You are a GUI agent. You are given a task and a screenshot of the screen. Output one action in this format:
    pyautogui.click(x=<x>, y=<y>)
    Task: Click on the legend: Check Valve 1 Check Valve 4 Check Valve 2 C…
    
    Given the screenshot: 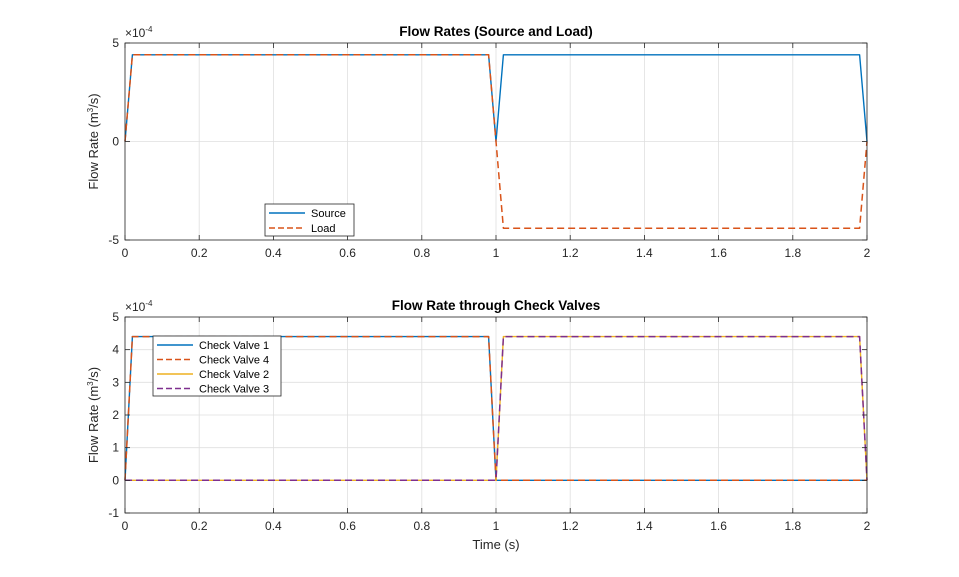 What is the action you would take?
    pyautogui.click(x=217, y=366)
    